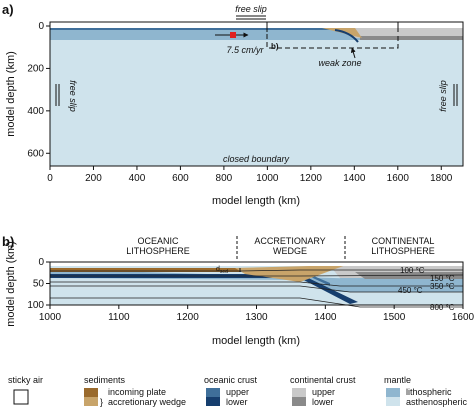  What do you see at coordinates (442, 286) in the screenshot?
I see `isotherm-label-350: 350 °C` at bounding box center [442, 286].